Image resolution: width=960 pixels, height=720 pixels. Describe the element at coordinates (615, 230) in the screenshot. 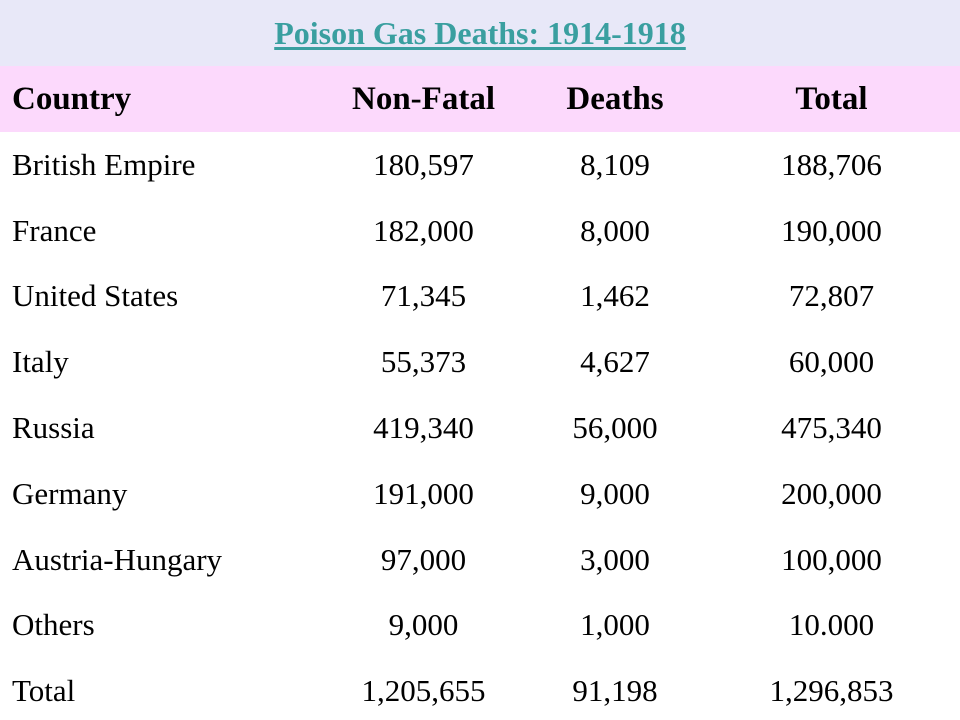

I see `cell-deaths: 8,000` at that location.